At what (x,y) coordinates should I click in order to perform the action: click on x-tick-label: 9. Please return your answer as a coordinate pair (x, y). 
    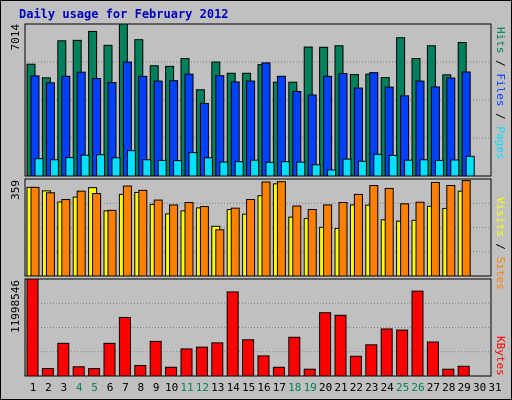
    Looking at the image, I should click on (156, 387).